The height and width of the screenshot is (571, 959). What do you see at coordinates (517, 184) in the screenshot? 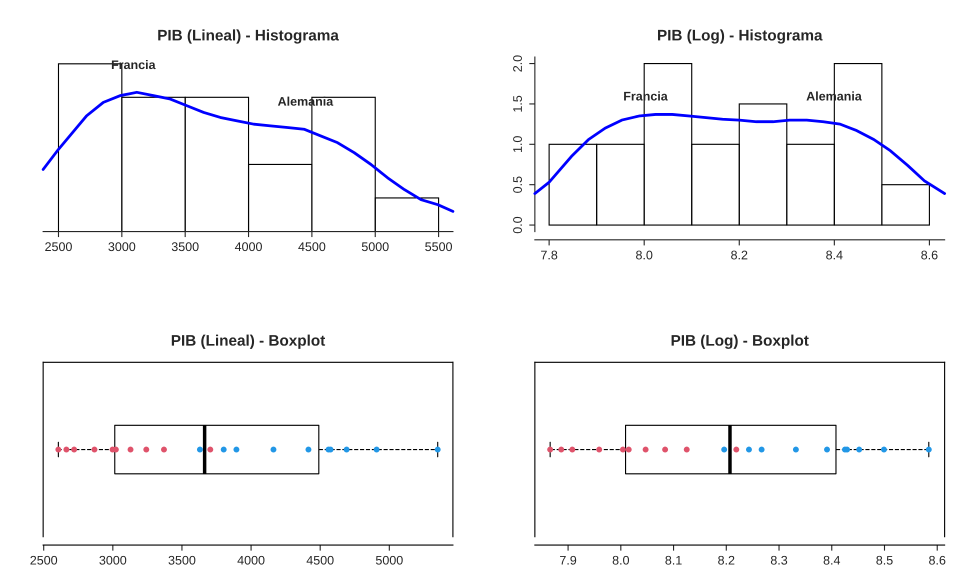
I see `y-tick-label: 0.5` at bounding box center [517, 184].